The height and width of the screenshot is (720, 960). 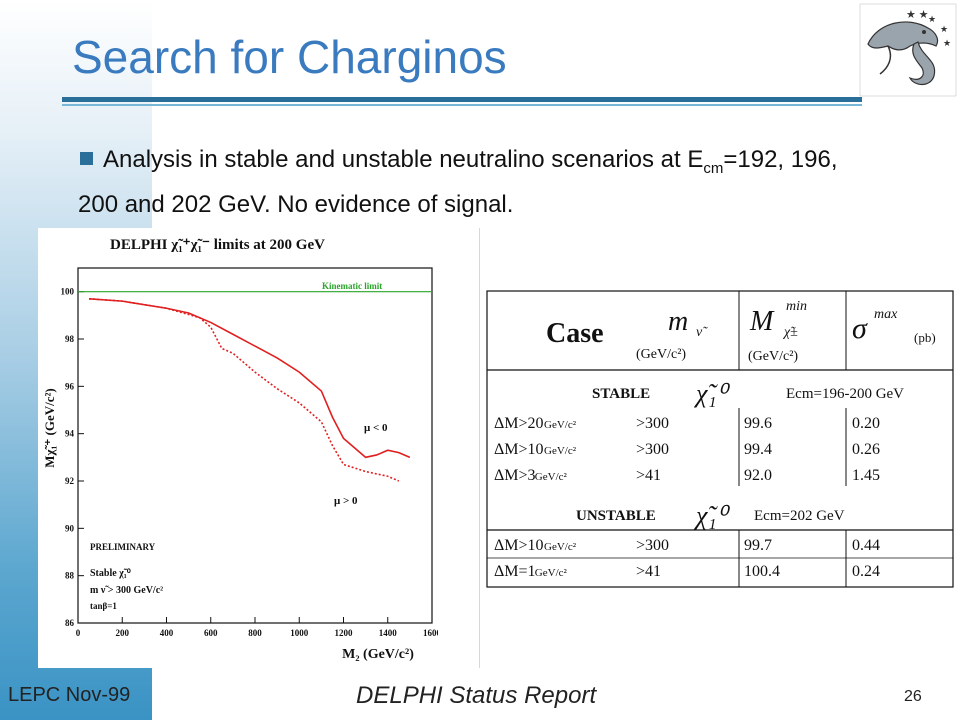 I want to click on cell-case: ΔM>3, so click(x=515, y=475).